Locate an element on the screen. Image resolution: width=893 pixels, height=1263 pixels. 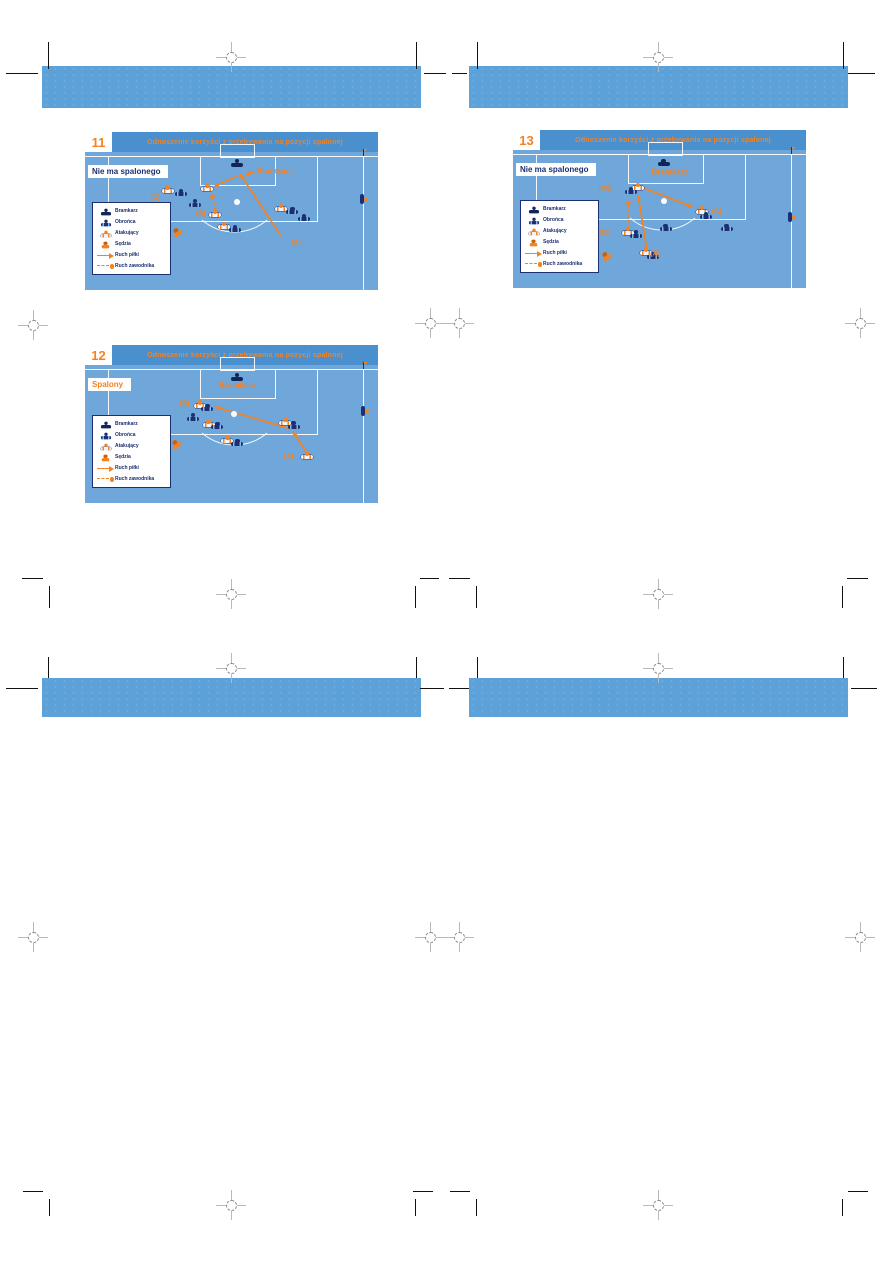
ref-body is located at coordinates (105, 459).